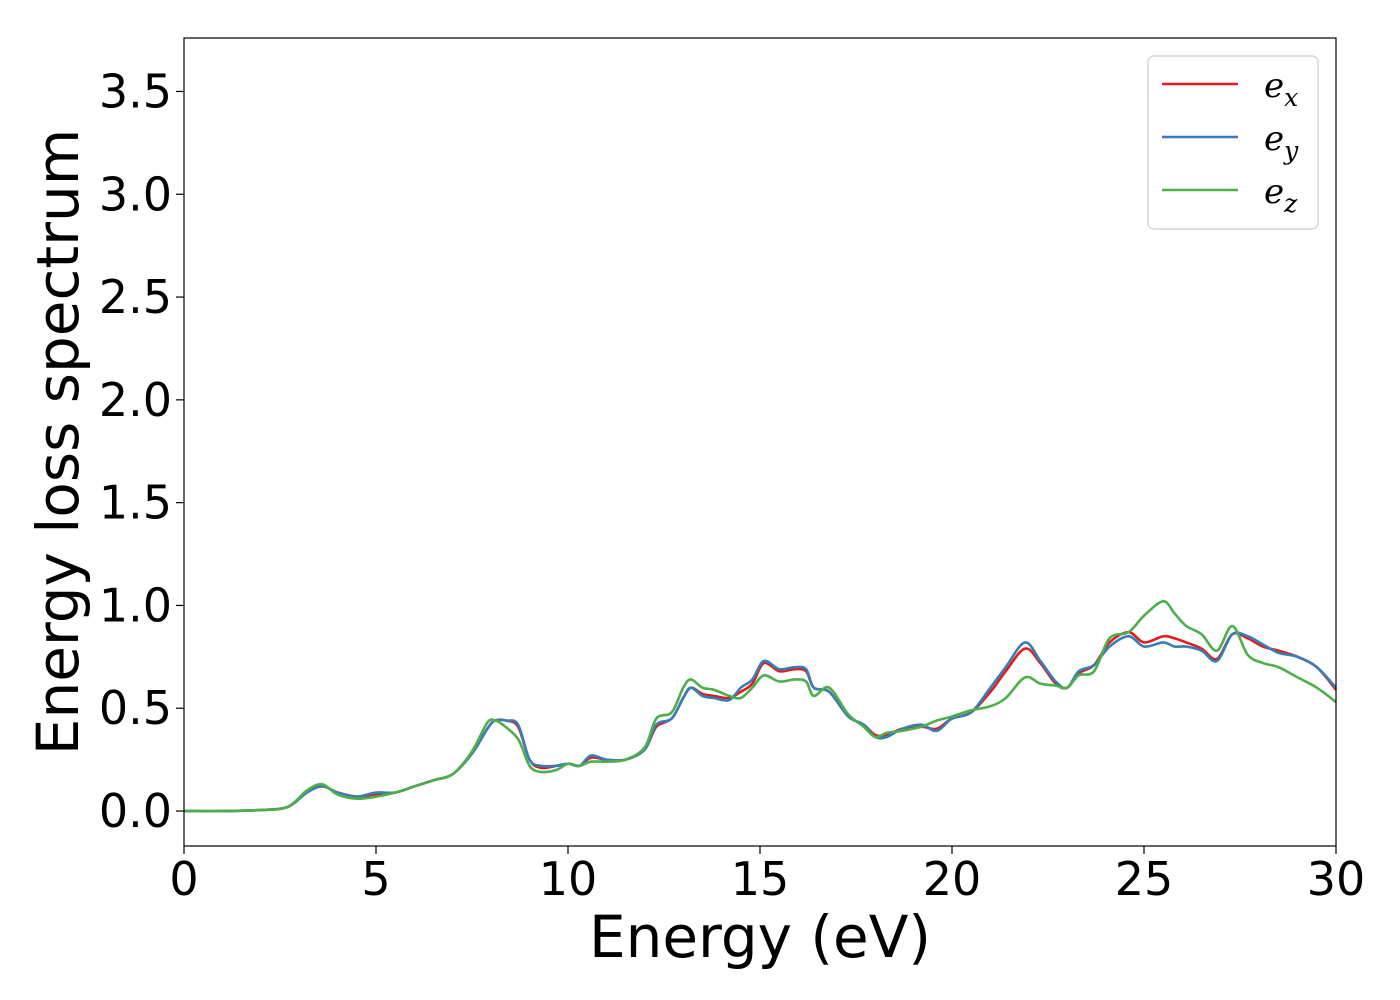  I want to click on y-tick-label: 0.0, so click(135, 811).